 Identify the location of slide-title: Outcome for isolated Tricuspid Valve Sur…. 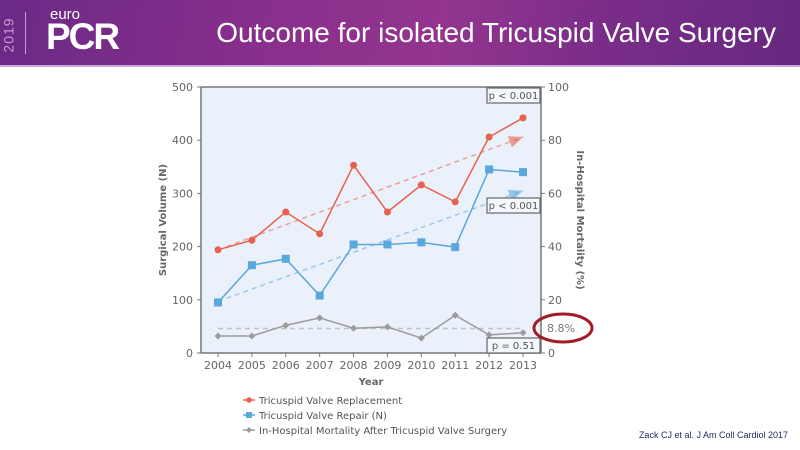
(496, 32).